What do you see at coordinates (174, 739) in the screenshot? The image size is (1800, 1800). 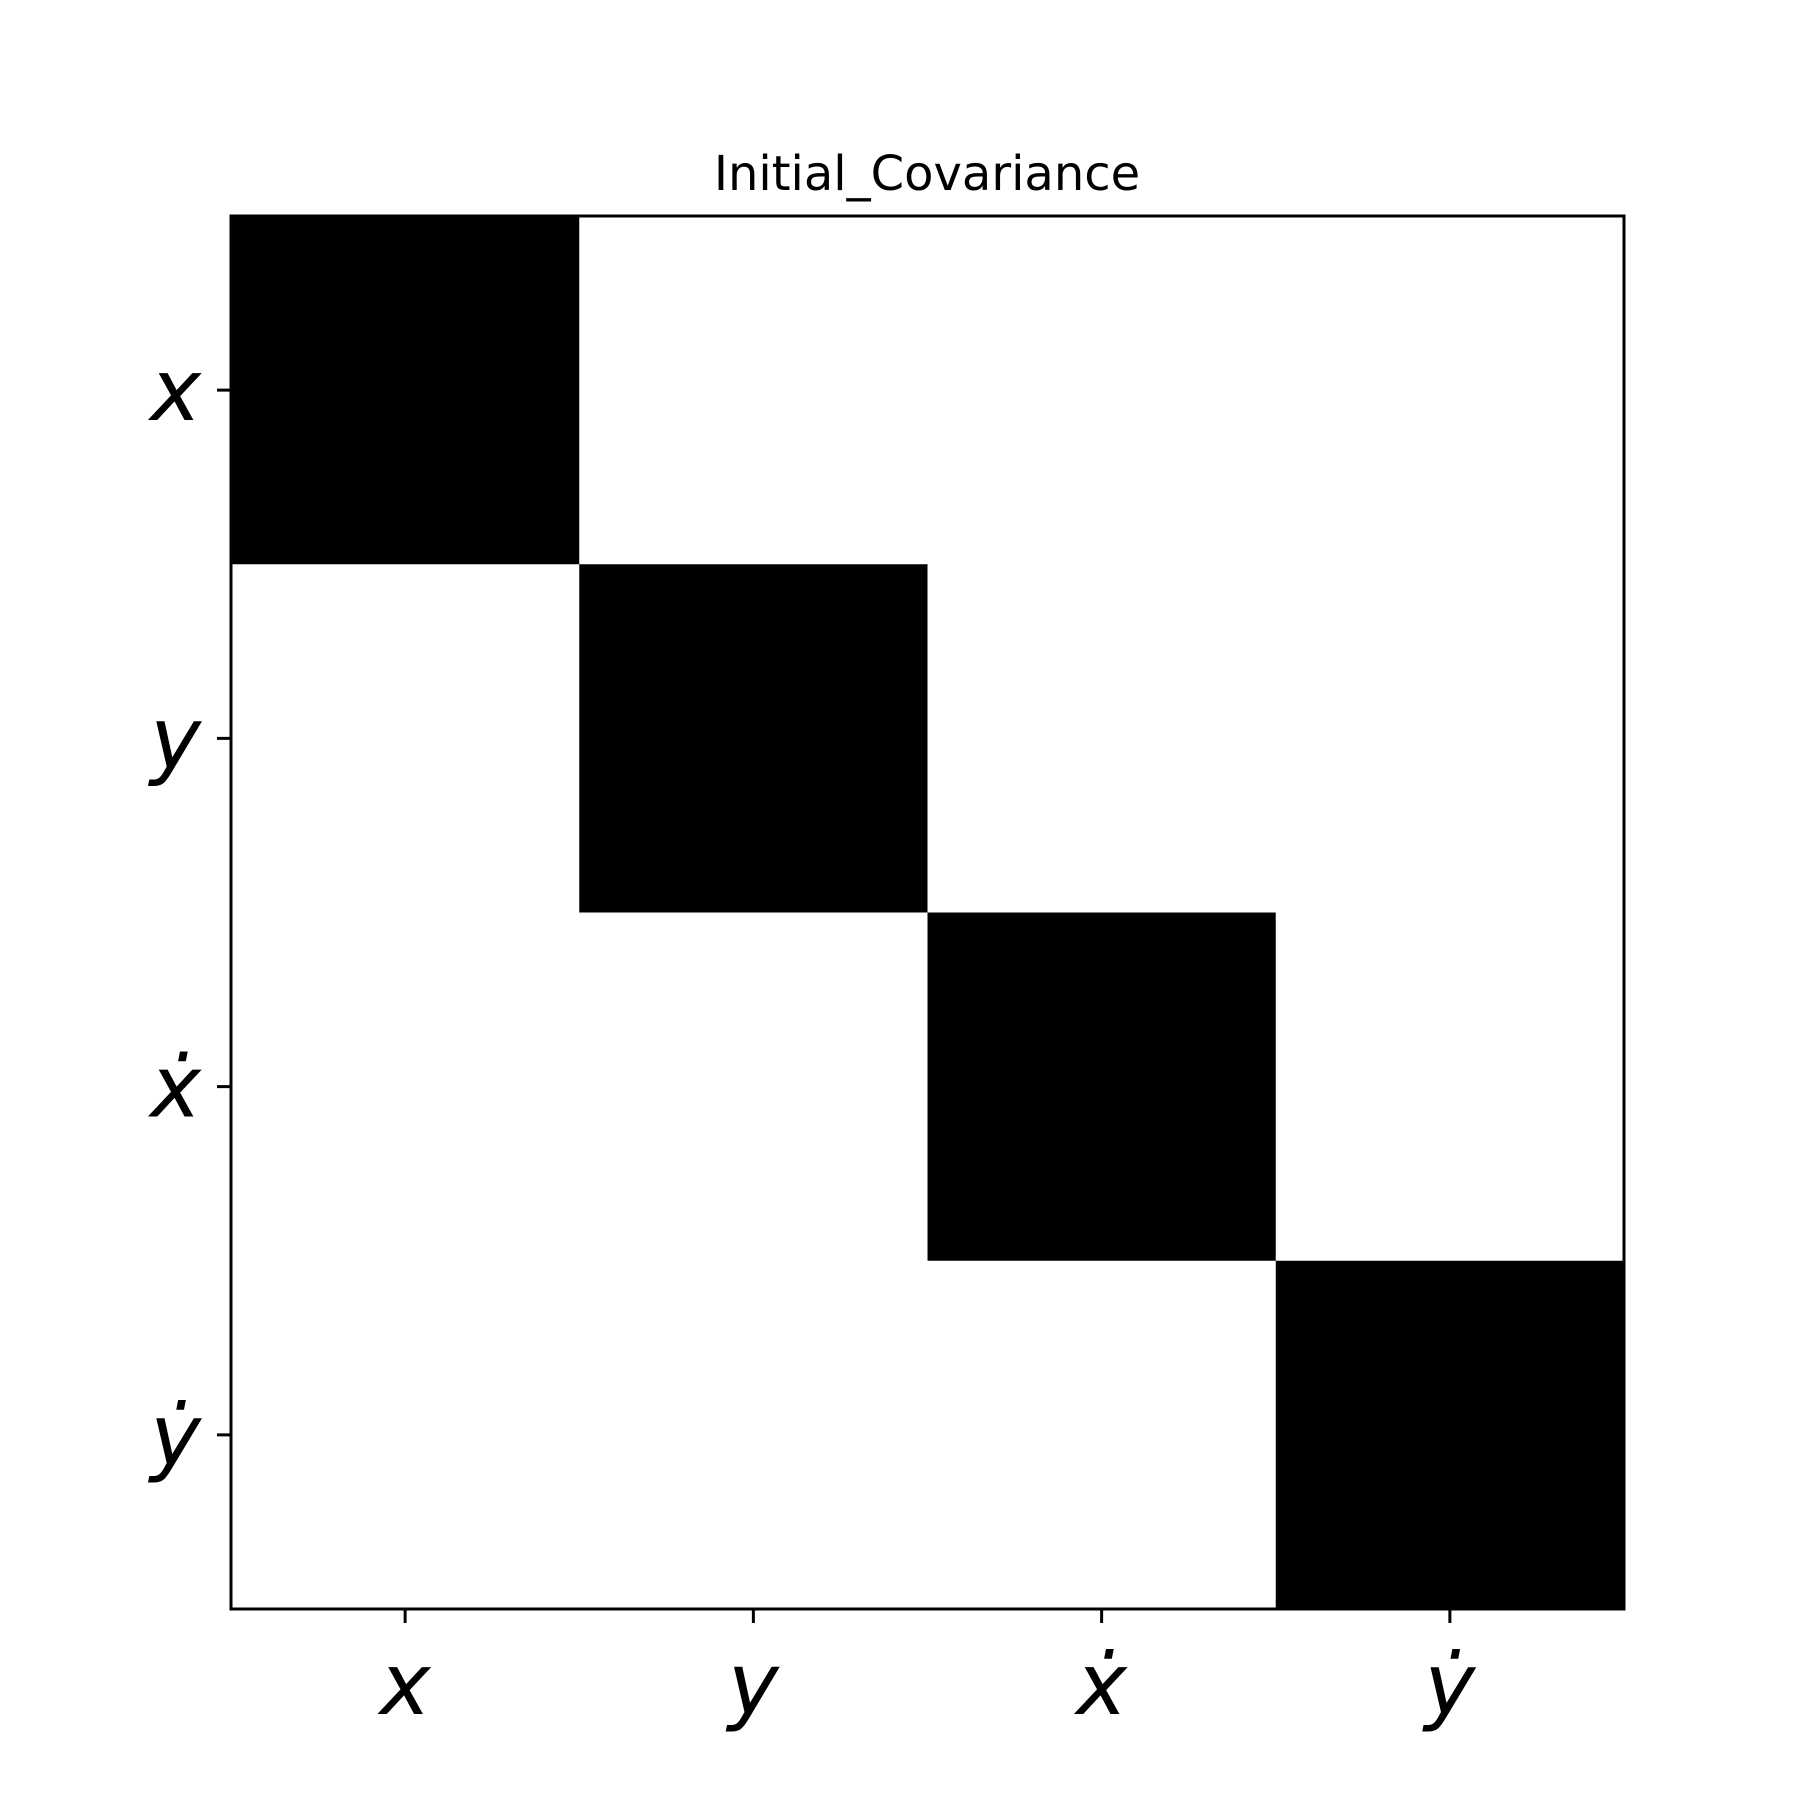 I see `y-tick-label: y` at bounding box center [174, 739].